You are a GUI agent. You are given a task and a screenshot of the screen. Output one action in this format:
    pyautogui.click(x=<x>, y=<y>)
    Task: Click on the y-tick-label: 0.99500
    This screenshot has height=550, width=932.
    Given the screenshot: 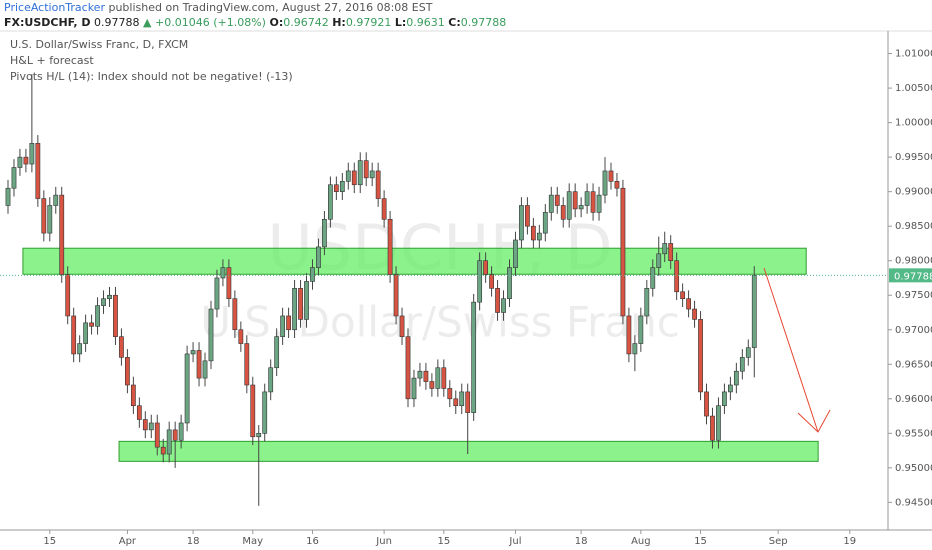 What is the action you would take?
    pyautogui.click(x=913, y=157)
    